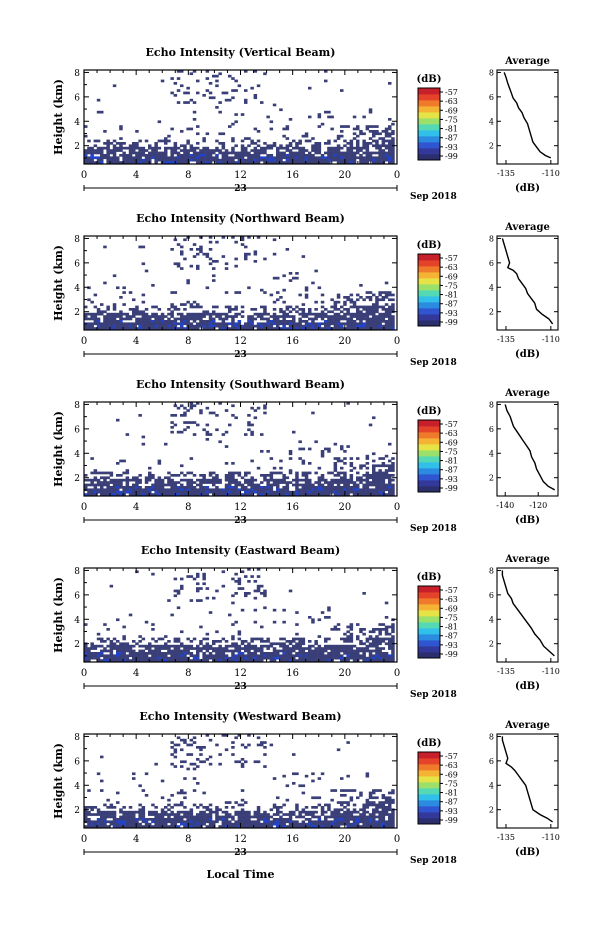 The width and height of the screenshot is (615, 933). I want to click on colorbar-tick-label: -63, so click(451, 599).